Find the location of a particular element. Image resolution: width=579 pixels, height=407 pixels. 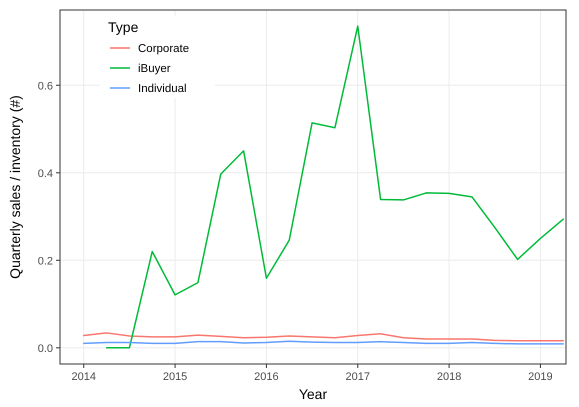

y-tick-label: 0.6 is located at coordinates (45, 86).